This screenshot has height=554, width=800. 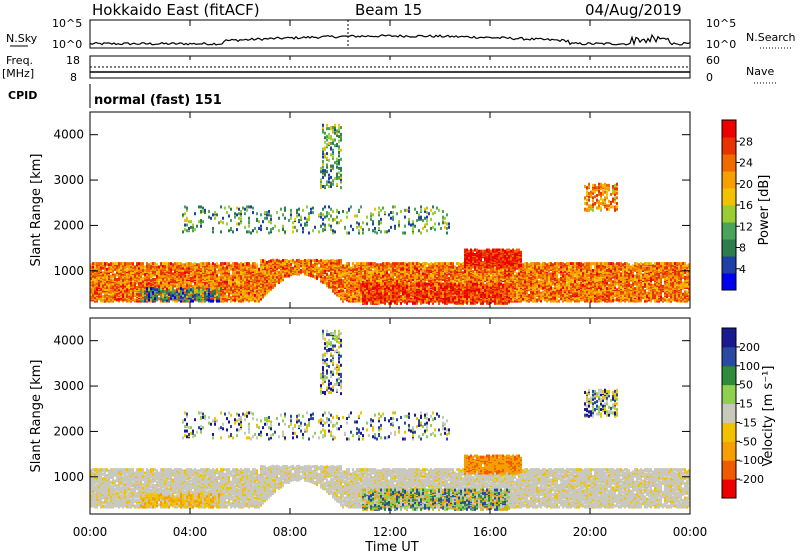 I want to click on nsearch-tick-top: 10^5, so click(x=721, y=23).